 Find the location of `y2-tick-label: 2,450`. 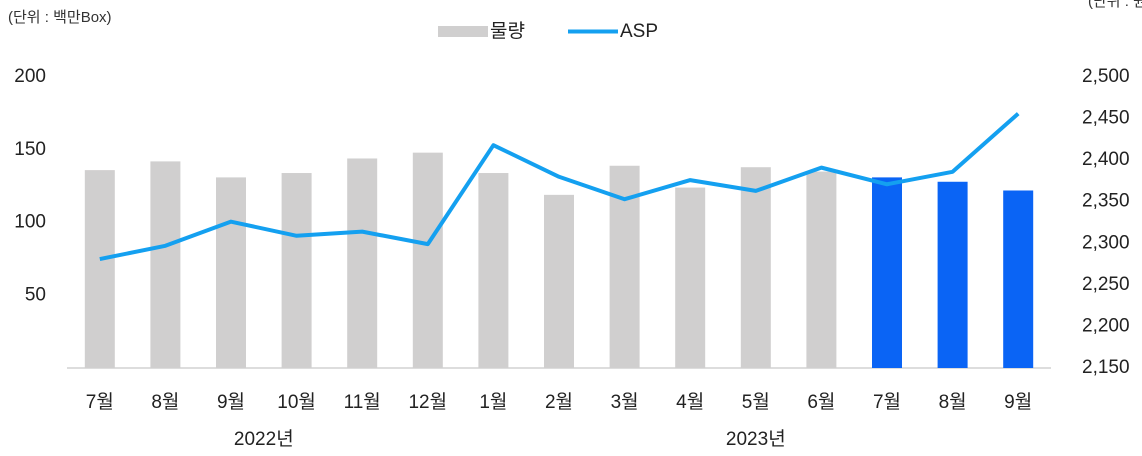

y2-tick-label: 2,450 is located at coordinates (1106, 118).